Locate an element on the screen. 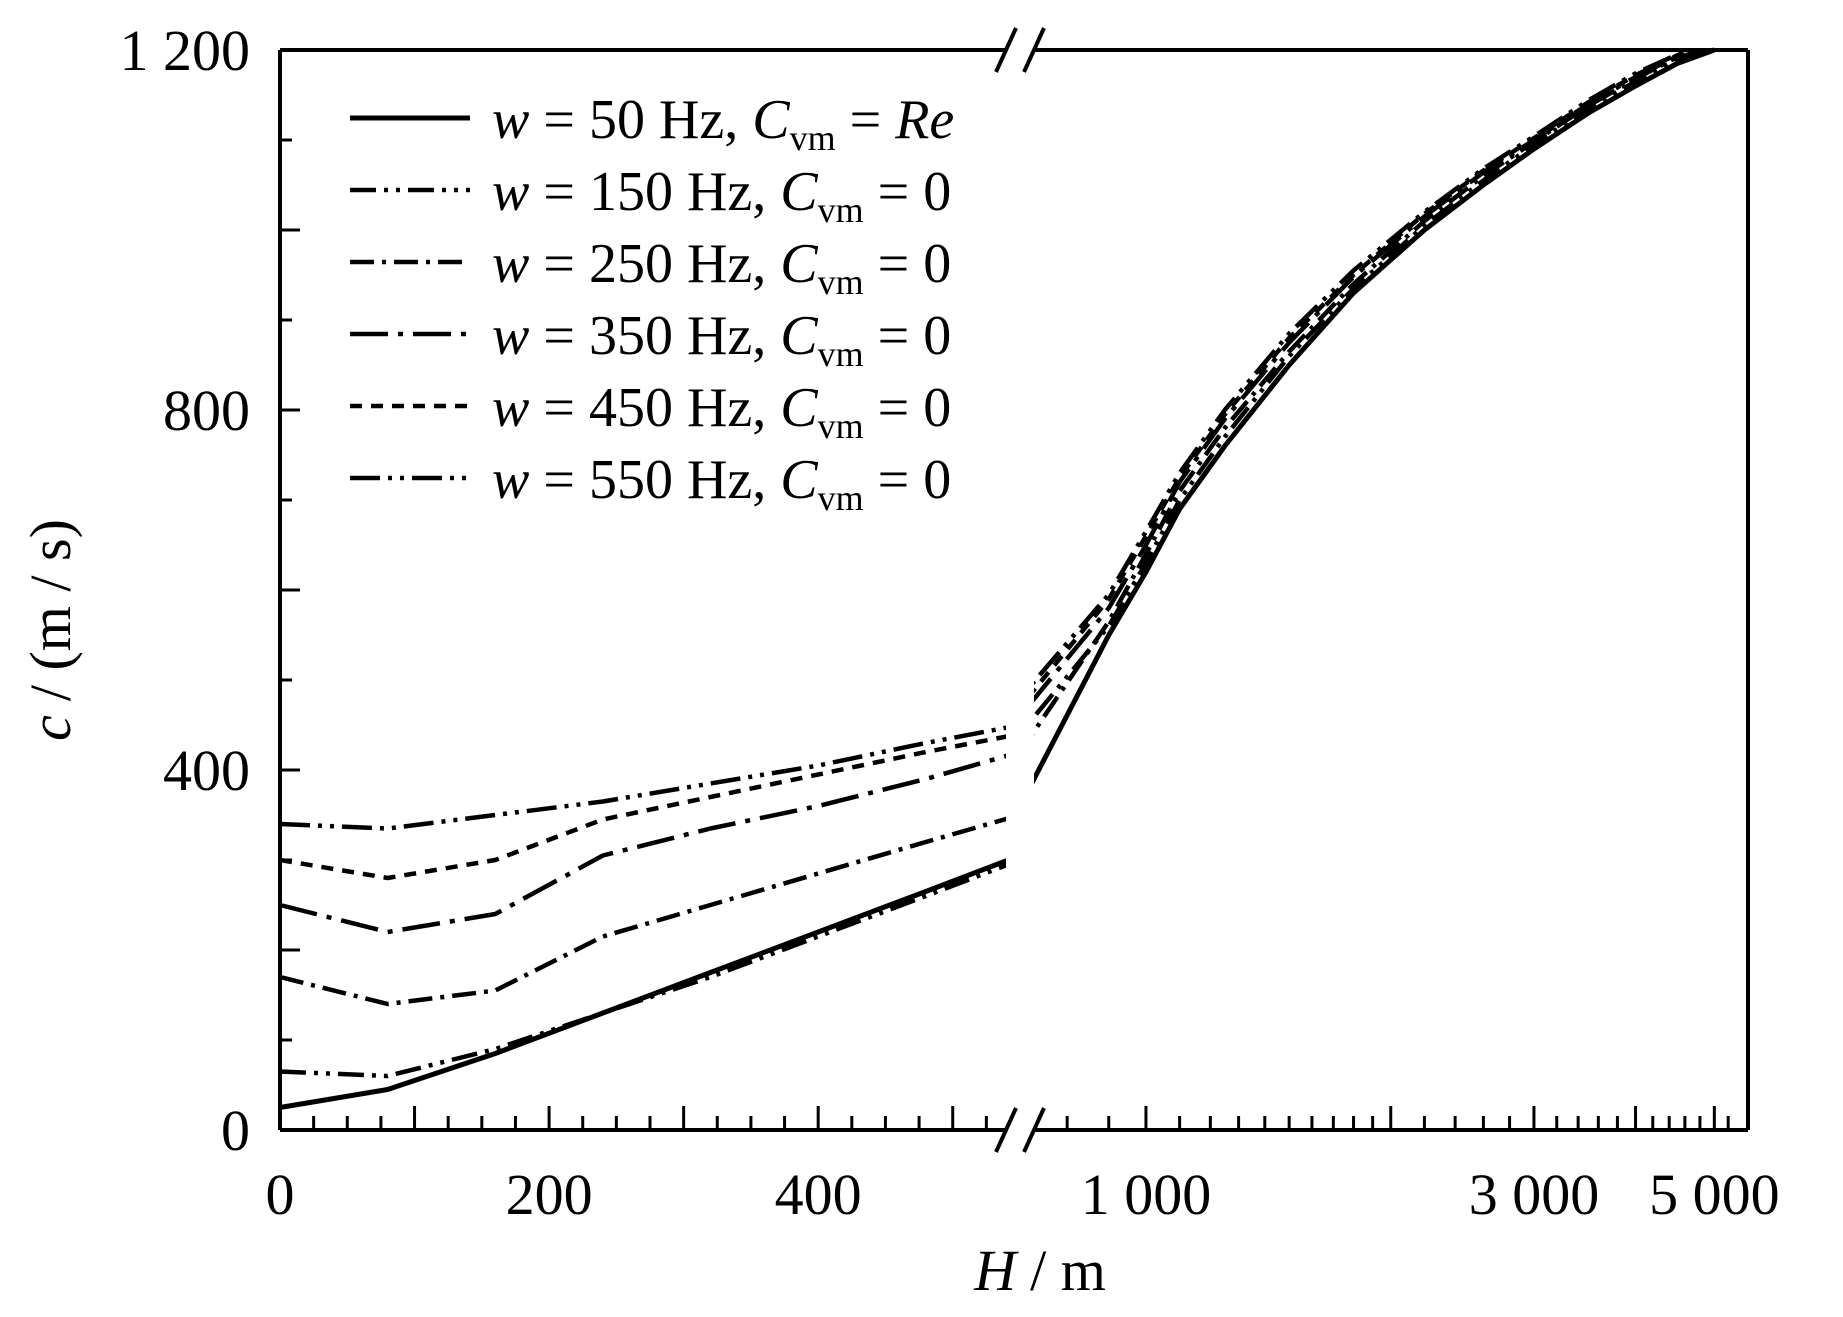  y-tick-label: 1 200 is located at coordinates (185, 50).